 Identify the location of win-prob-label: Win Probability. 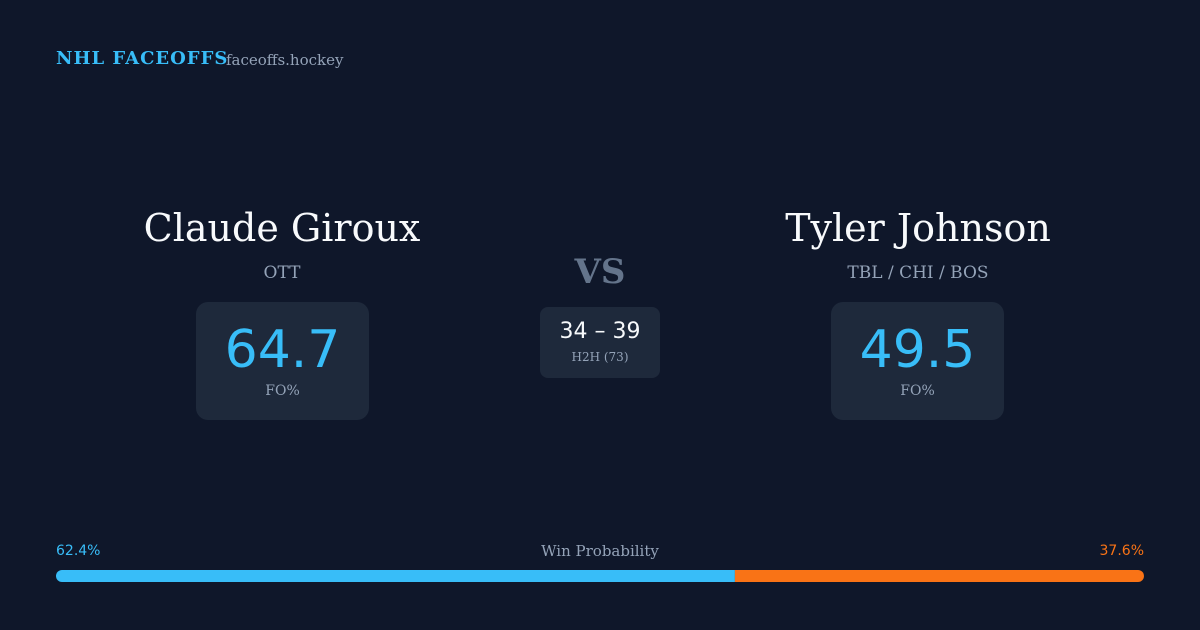
(600, 551).